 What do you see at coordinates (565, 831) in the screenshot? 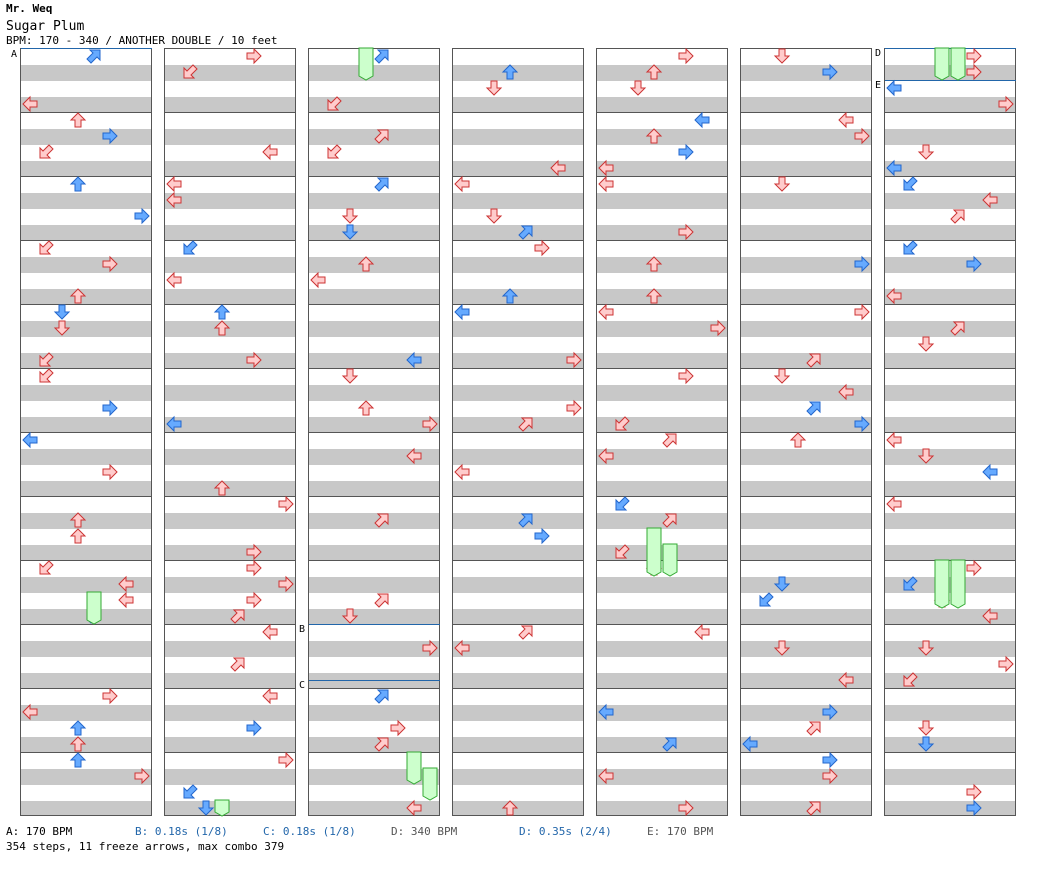
I see `legend-stop-d: D: 0.35s (2/4)` at bounding box center [565, 831].